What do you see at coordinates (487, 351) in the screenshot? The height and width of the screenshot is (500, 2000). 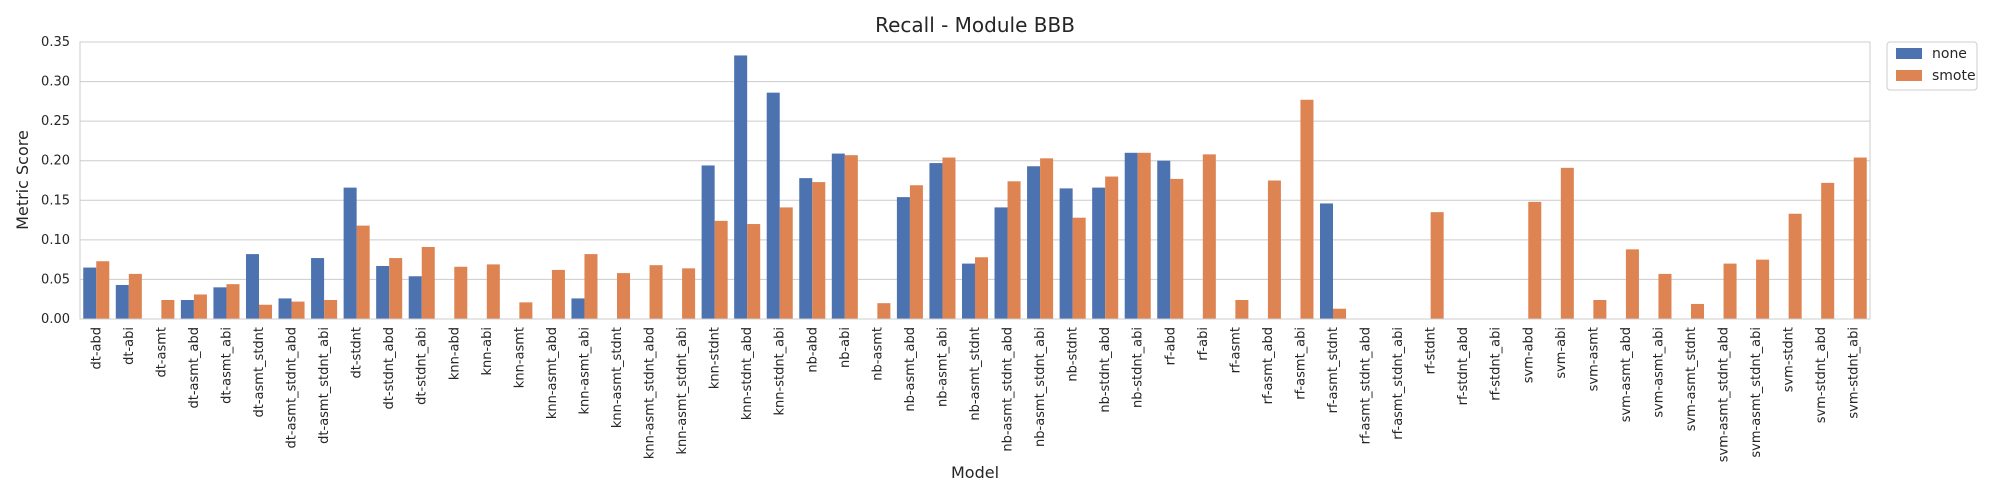 I see `x-tick-label: knn-abi` at bounding box center [487, 351].